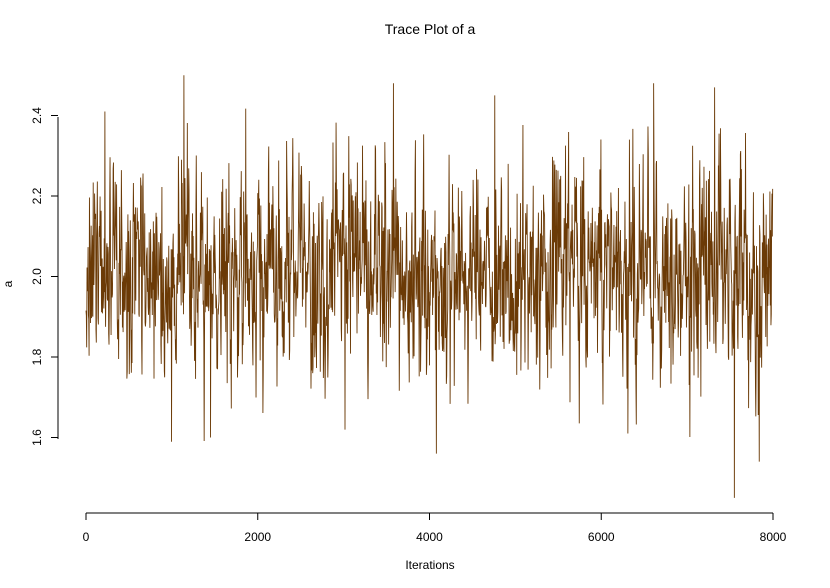 The image size is (830, 588). What do you see at coordinates (37, 115) in the screenshot?
I see `y-tick-label: 2.4` at bounding box center [37, 115].